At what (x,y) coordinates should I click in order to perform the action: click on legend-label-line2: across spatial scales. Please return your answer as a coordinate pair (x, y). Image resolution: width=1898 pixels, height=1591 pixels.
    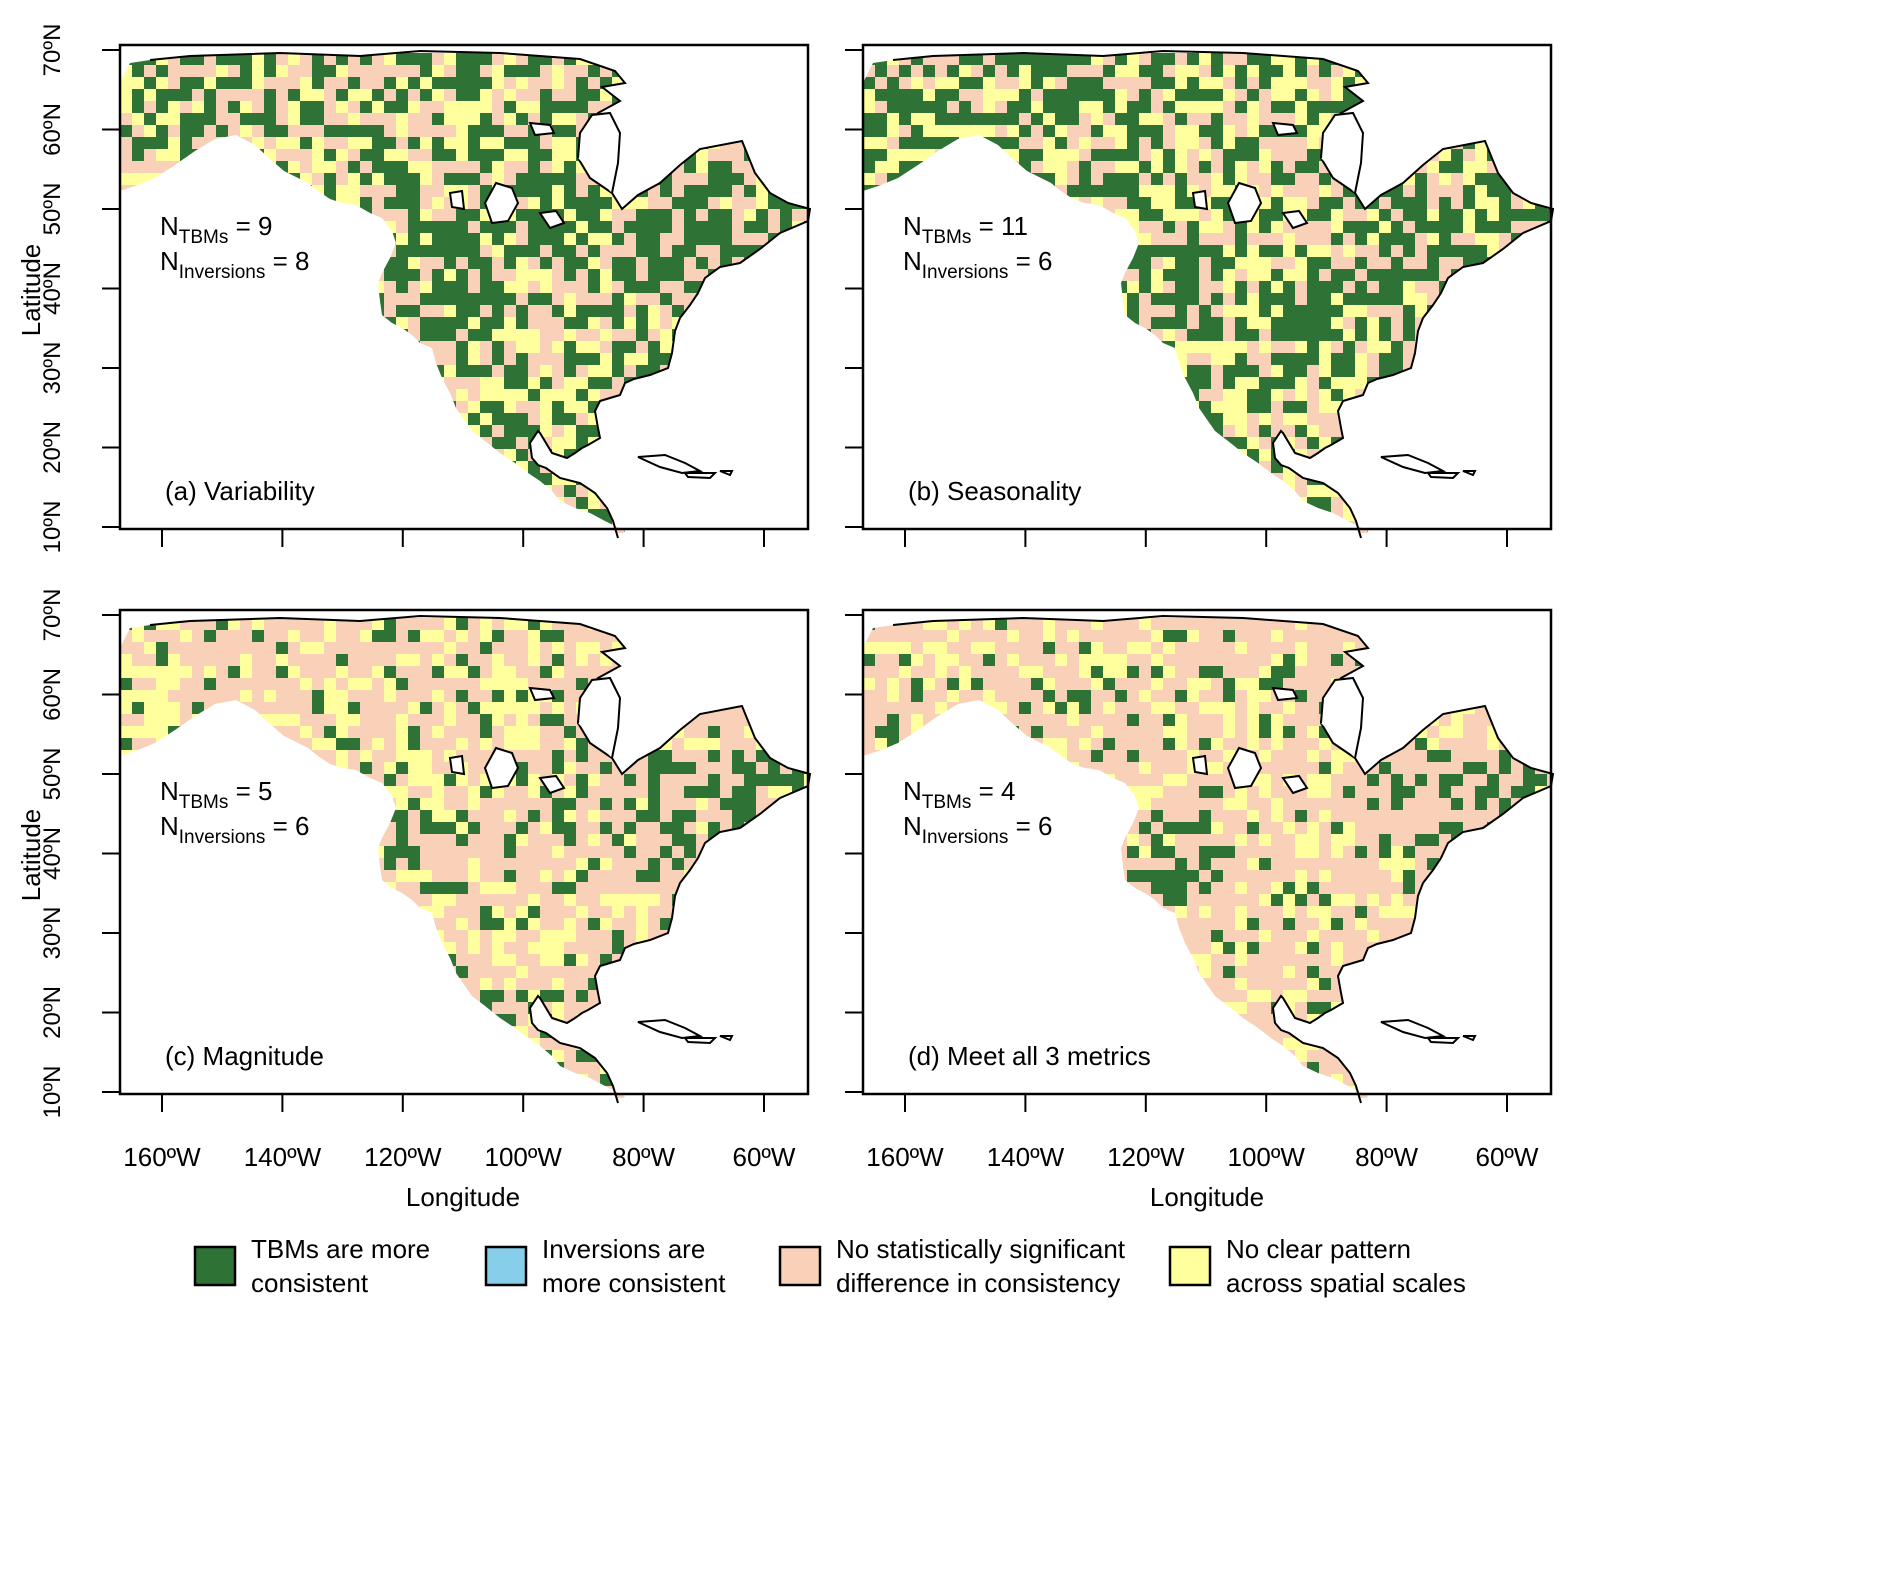
    Looking at the image, I should click on (1346, 1283).